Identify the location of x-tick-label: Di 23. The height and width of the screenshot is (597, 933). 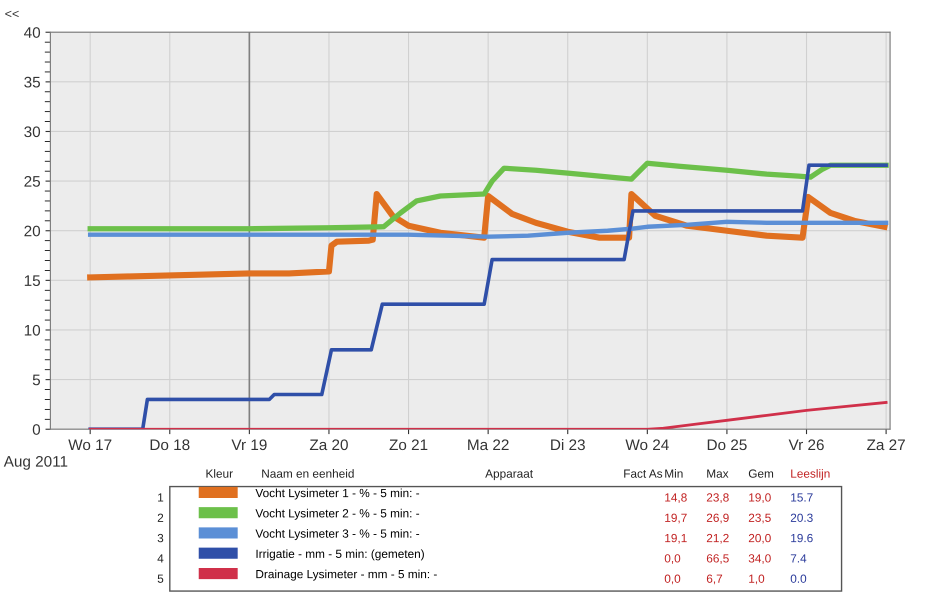
(568, 444).